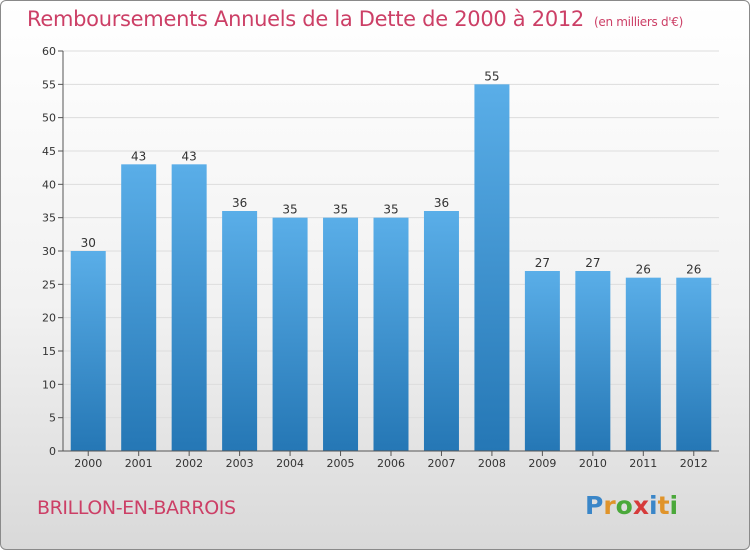 The height and width of the screenshot is (550, 750). What do you see at coordinates (694, 463) in the screenshot?
I see `x-tick-label: 2012` at bounding box center [694, 463].